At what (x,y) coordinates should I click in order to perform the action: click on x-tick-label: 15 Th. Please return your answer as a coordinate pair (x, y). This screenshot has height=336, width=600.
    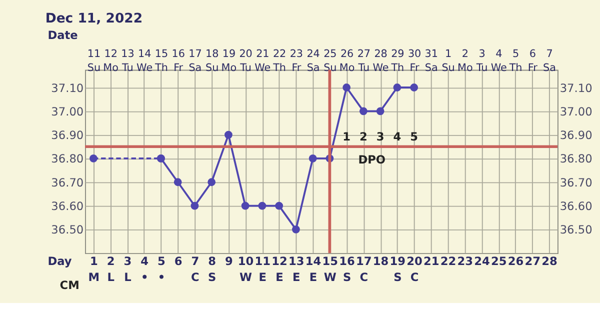
    Looking at the image, I should click on (161, 61).